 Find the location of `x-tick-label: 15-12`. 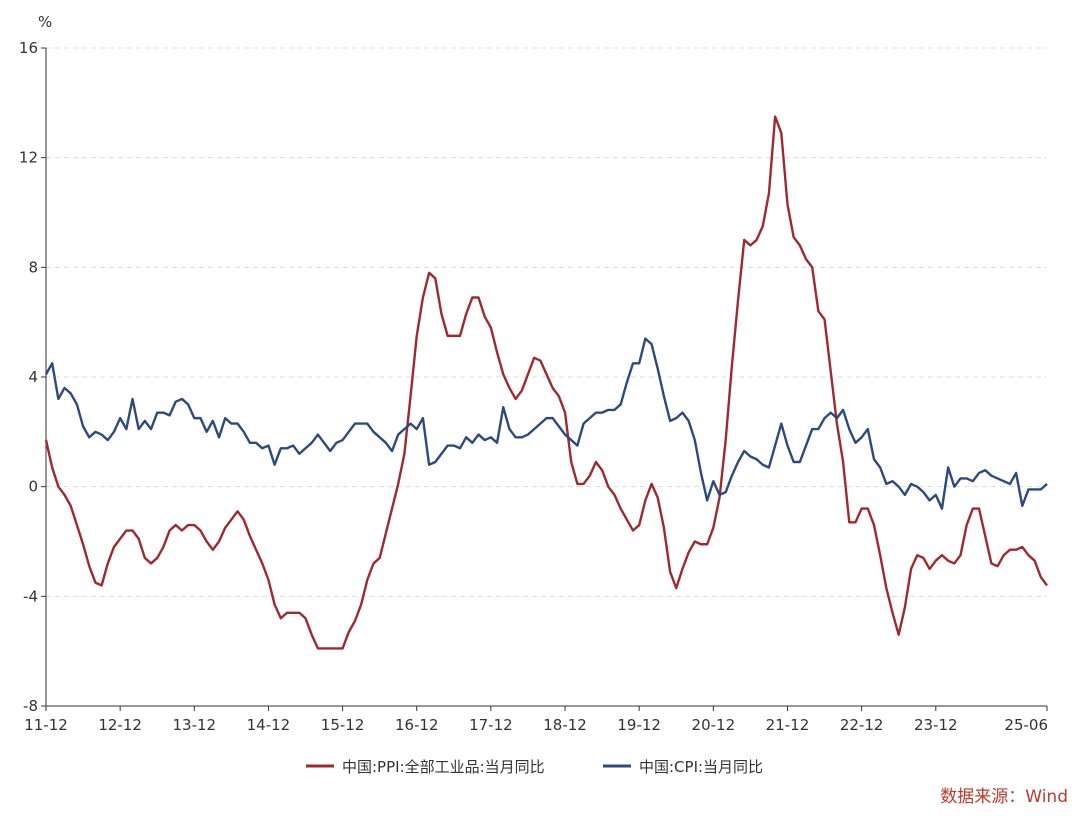

x-tick-label: 15-12 is located at coordinates (343, 725).